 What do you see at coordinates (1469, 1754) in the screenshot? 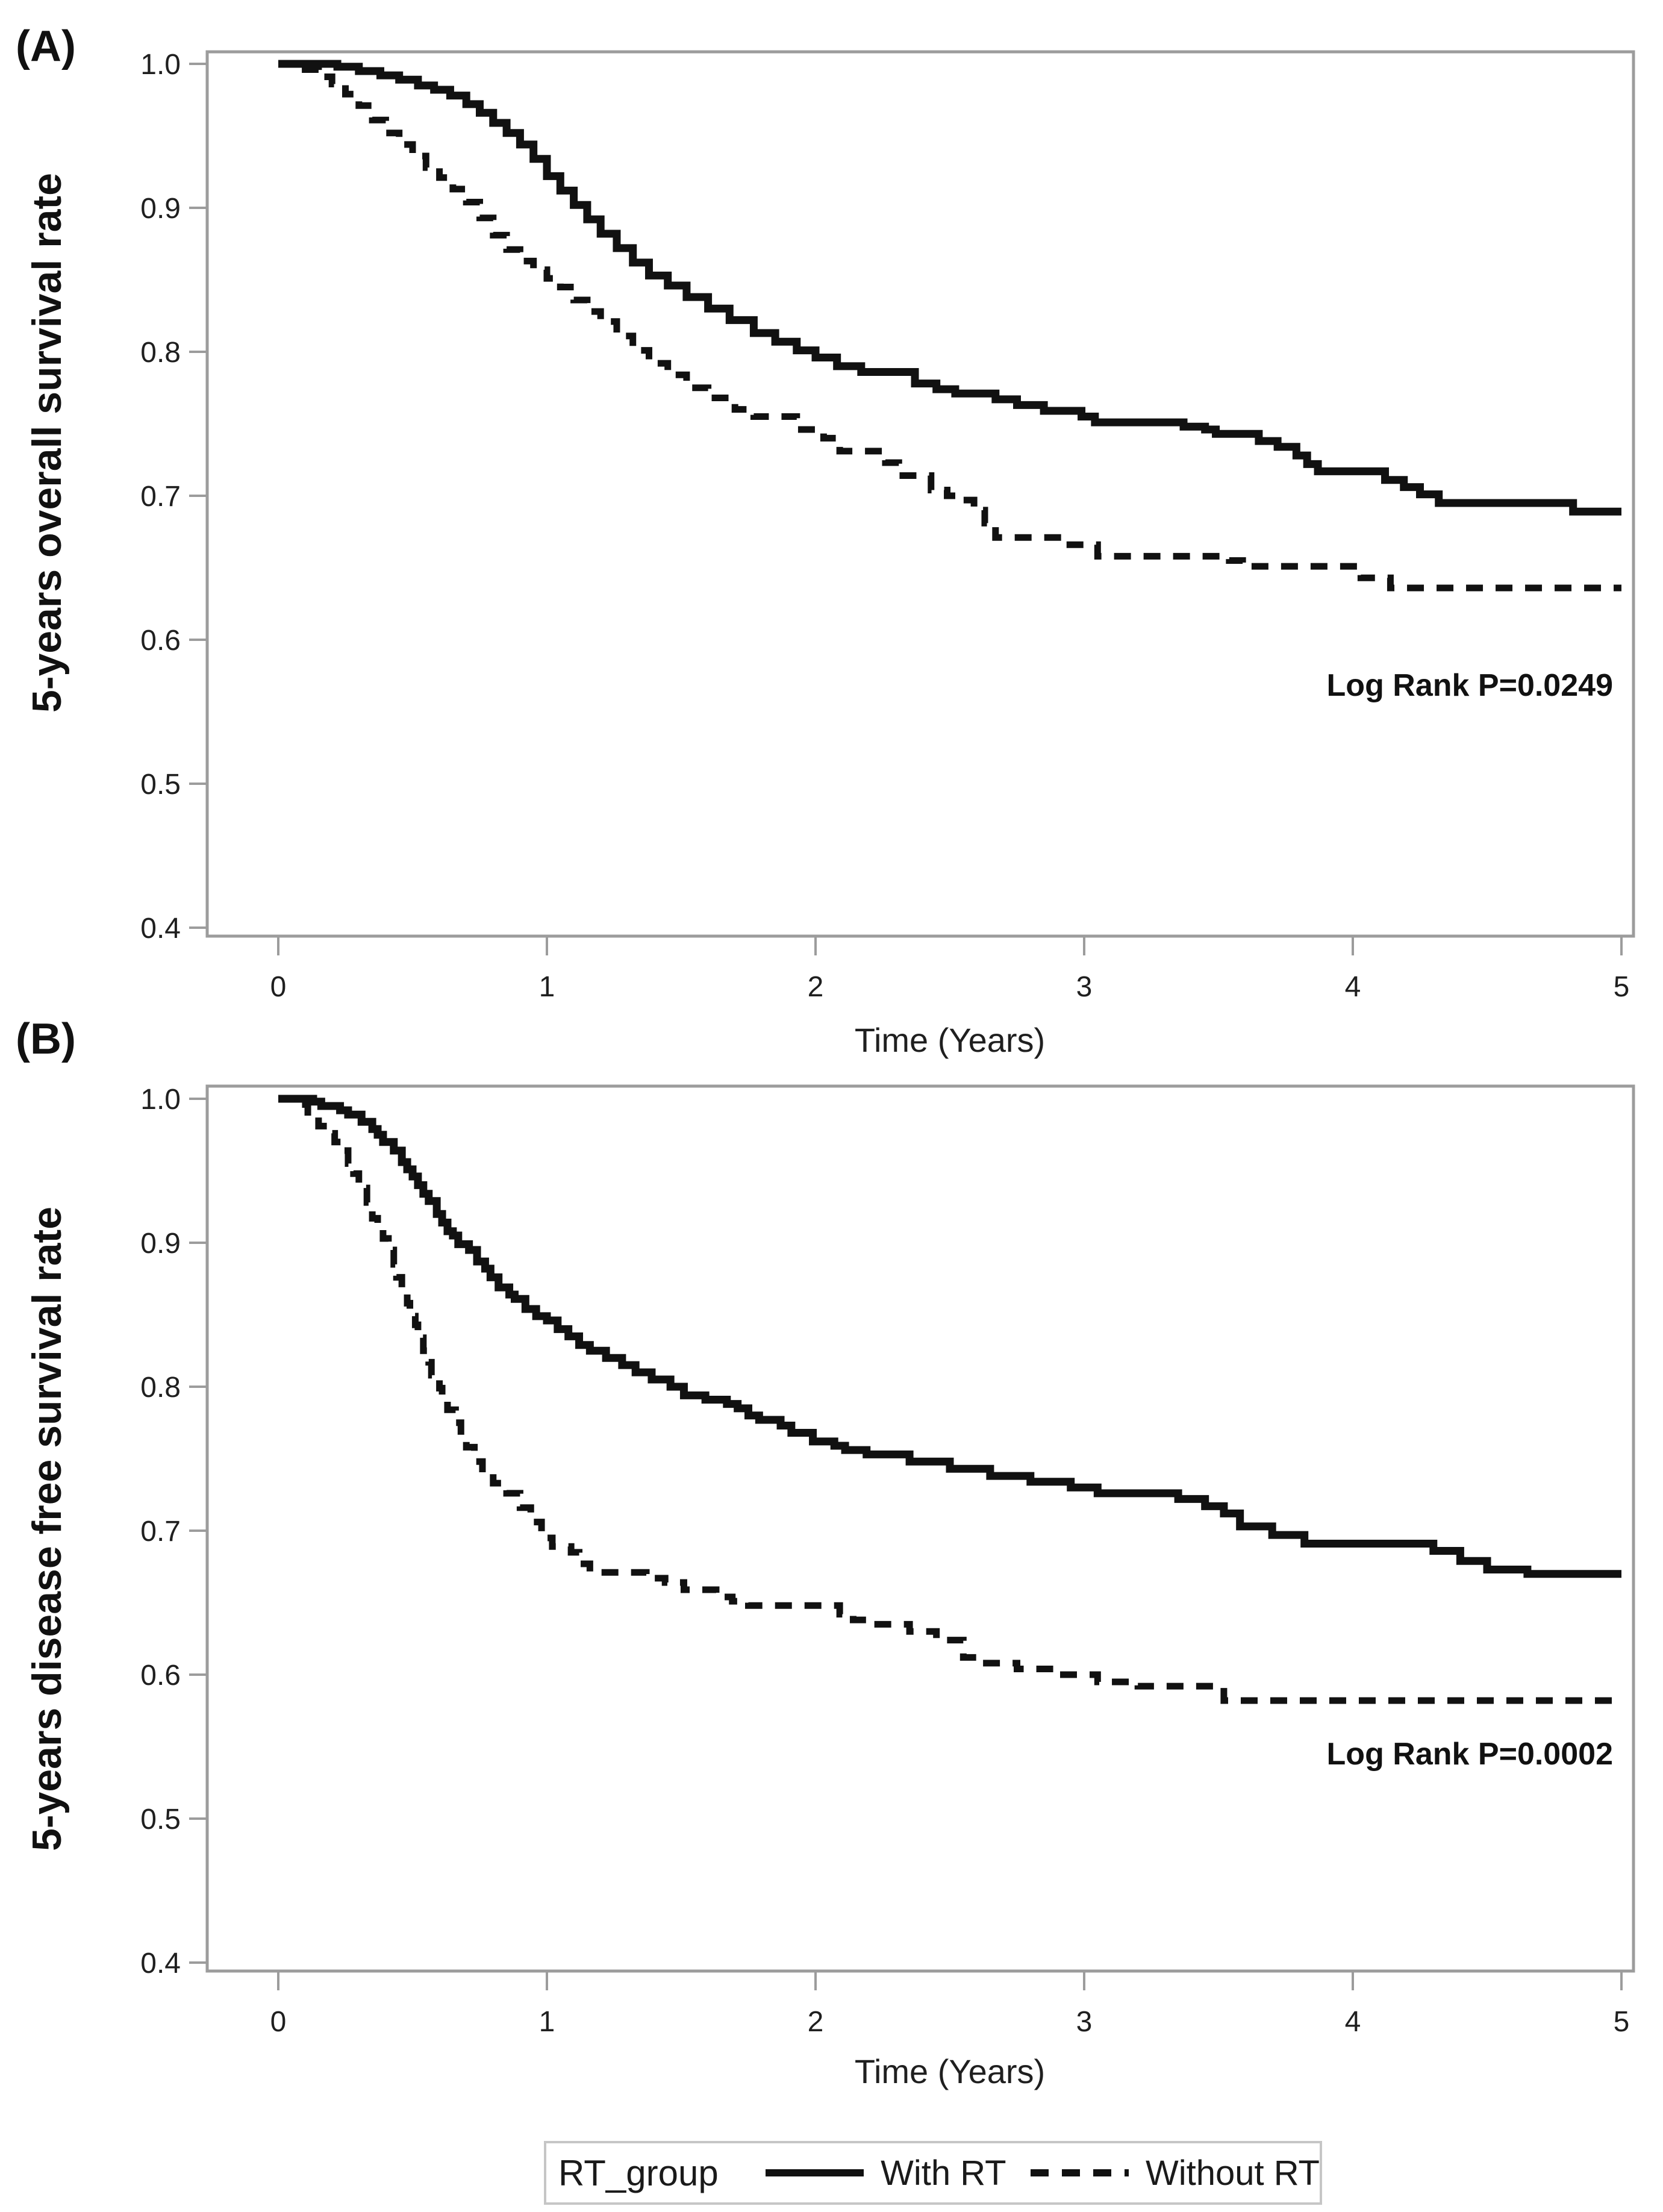
I see `panel-b-logrank-annotation: Log Rank P=0.0002` at bounding box center [1469, 1754].